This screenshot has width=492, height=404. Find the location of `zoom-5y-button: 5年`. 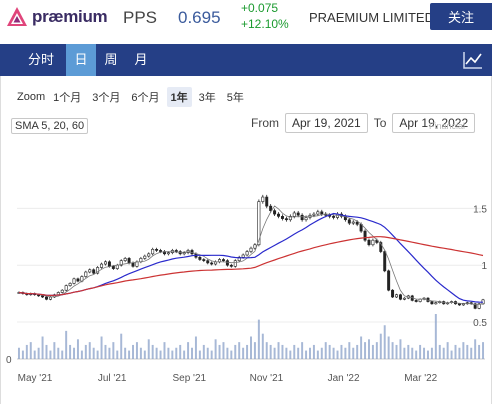

zoom-5y-button: 5年 is located at coordinates (235, 98).